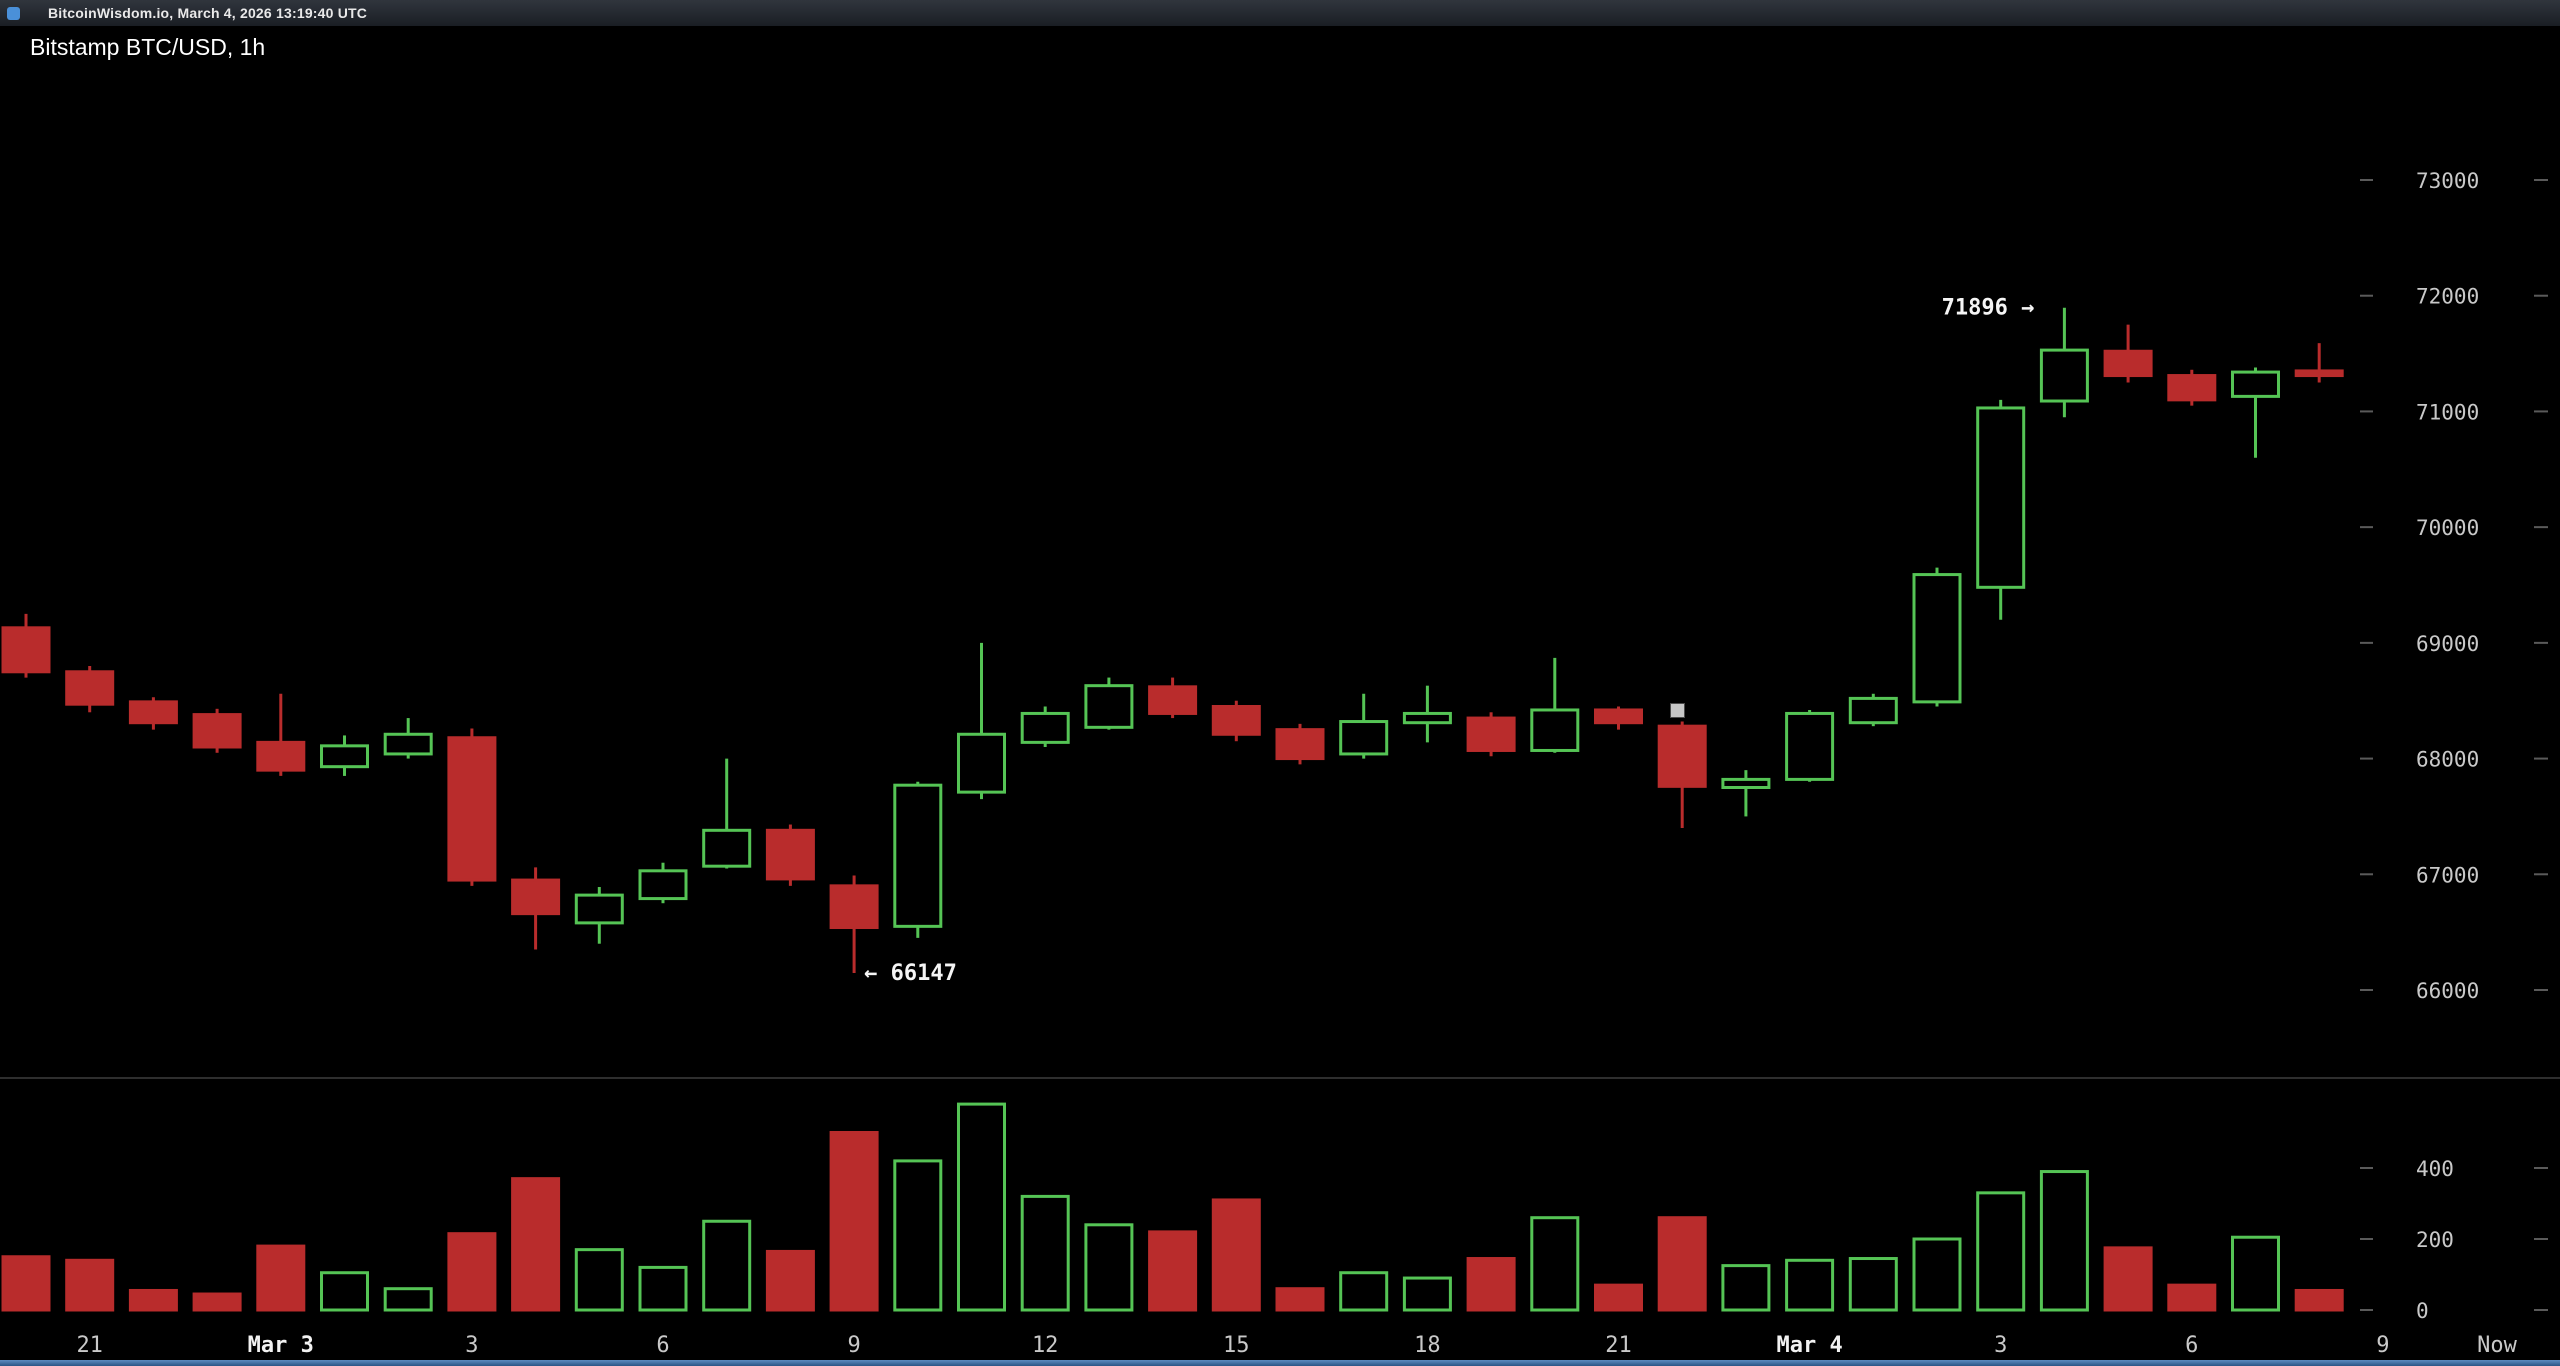 The height and width of the screenshot is (1366, 2560). I want to click on x-axis-label: 15, so click(1236, 1345).